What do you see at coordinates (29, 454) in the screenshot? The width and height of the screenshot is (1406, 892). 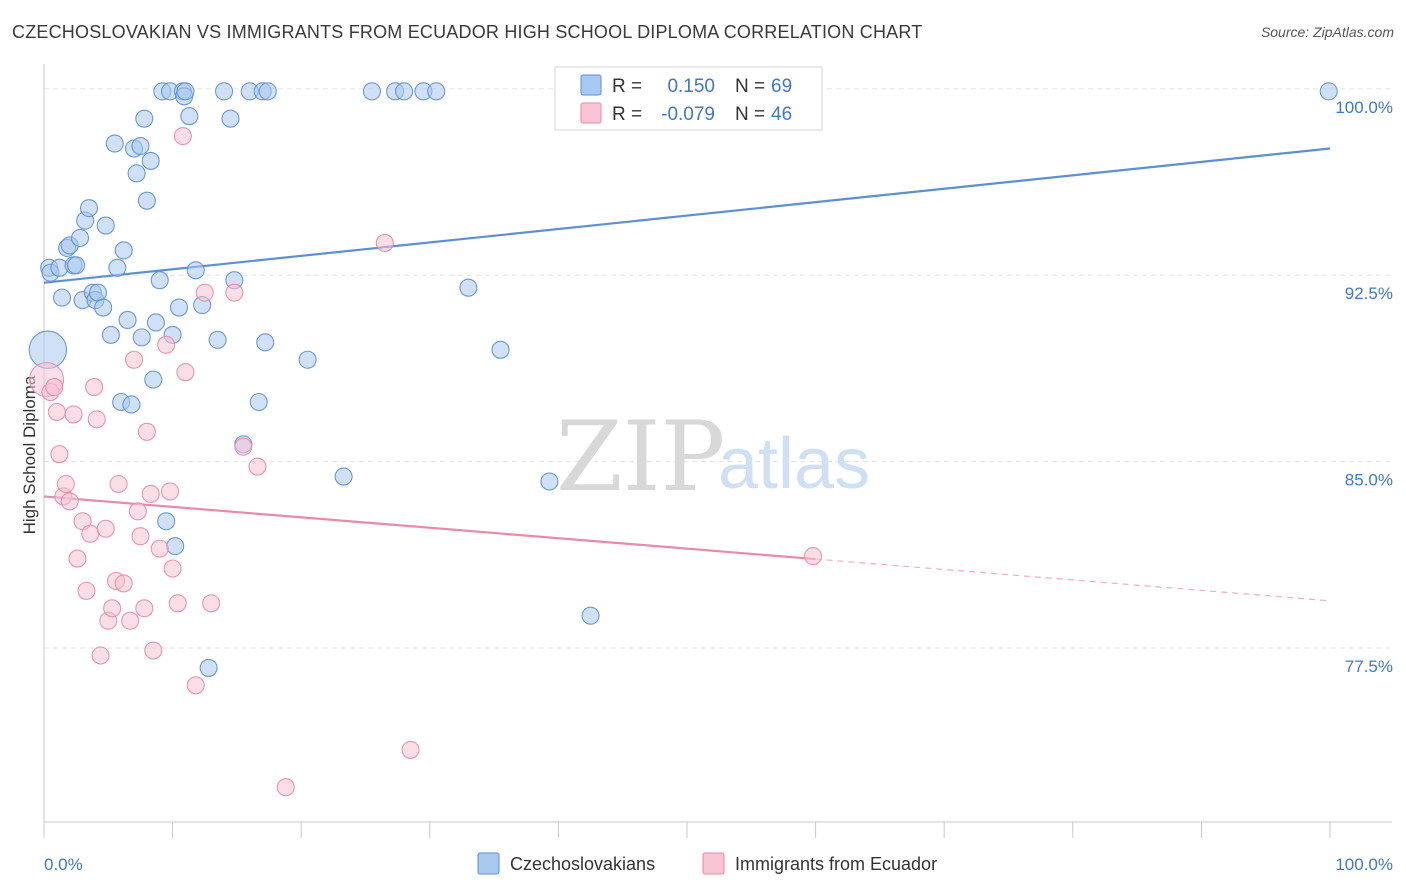 I see `y-axis-label: High School Diploma` at bounding box center [29, 454].